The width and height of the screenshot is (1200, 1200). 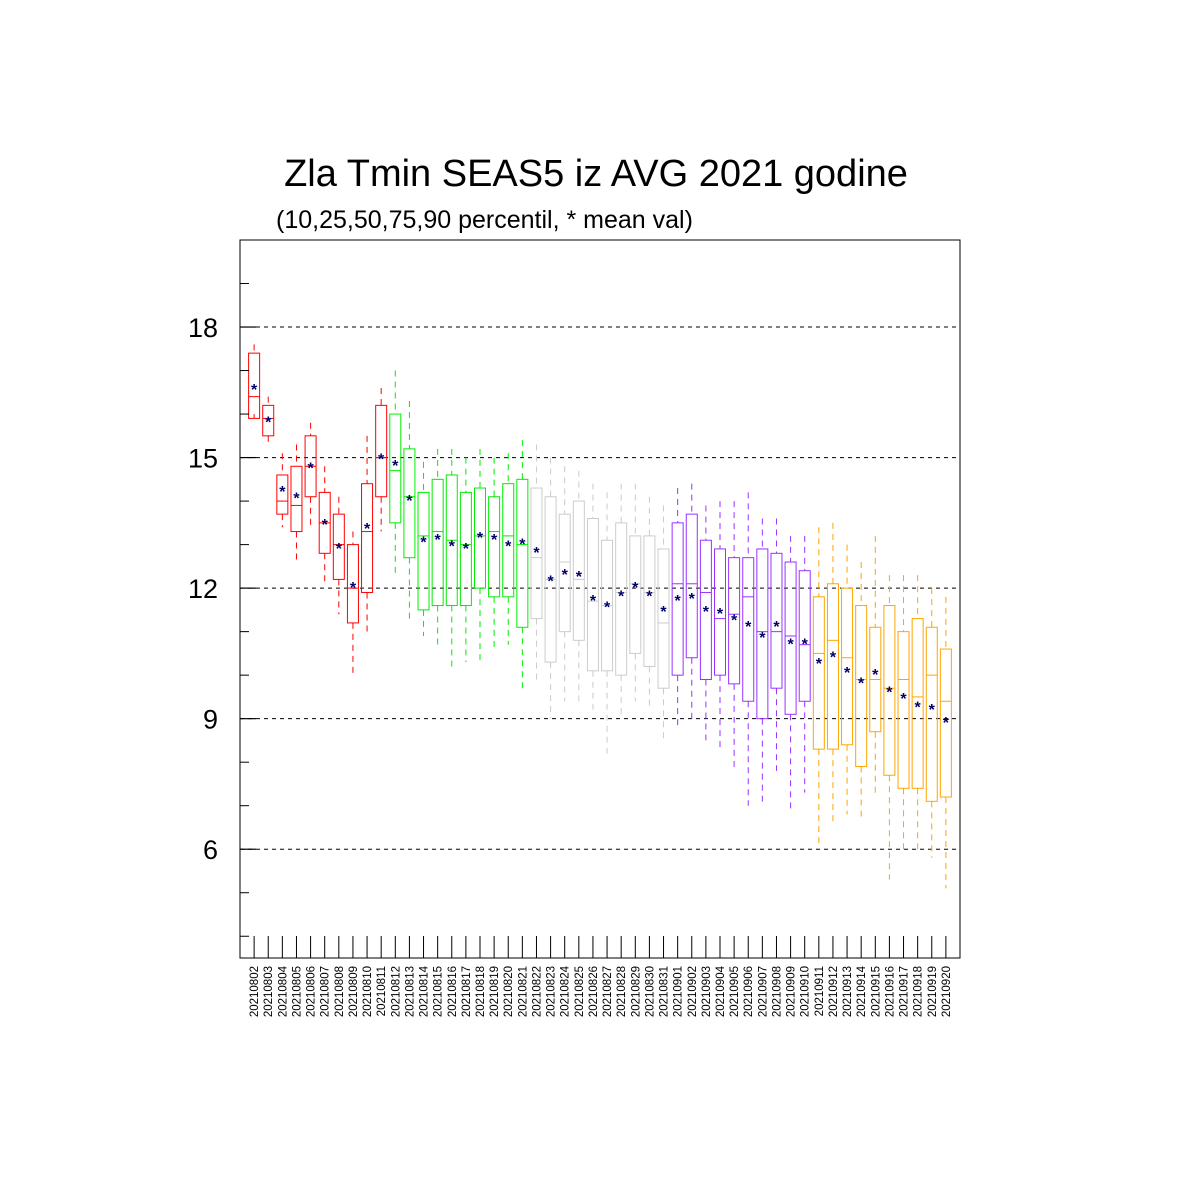 I want to click on x-tick-label: 20210908, so click(x=777, y=991).